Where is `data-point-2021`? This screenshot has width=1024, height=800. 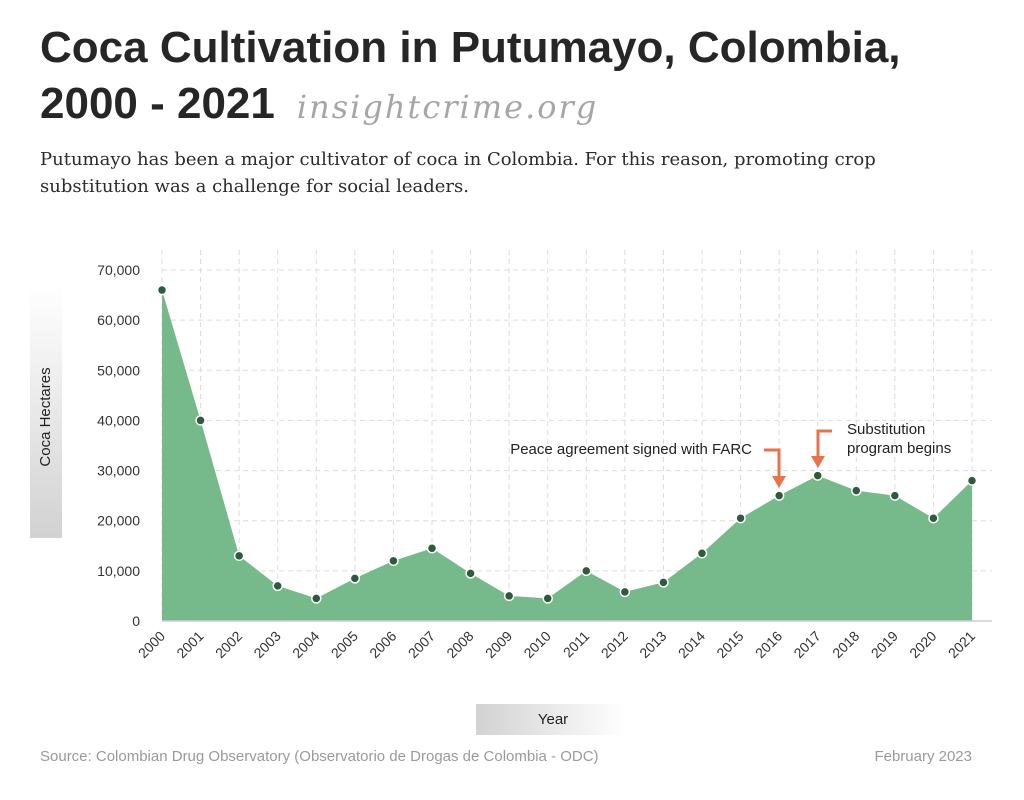
data-point-2021 is located at coordinates (972, 480).